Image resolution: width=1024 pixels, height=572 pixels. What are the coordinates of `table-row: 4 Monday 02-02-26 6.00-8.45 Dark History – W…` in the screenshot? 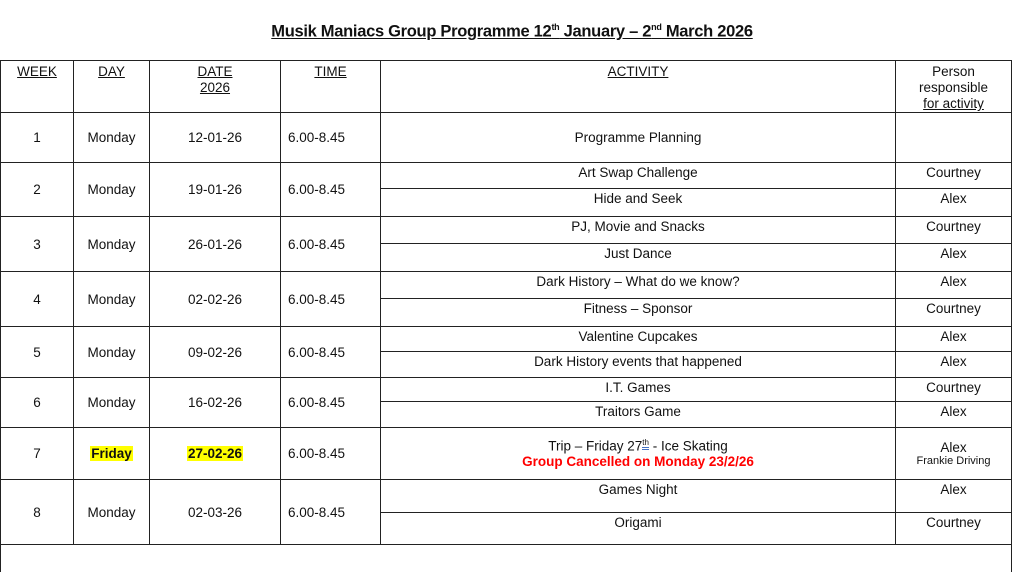 It's located at (506, 299).